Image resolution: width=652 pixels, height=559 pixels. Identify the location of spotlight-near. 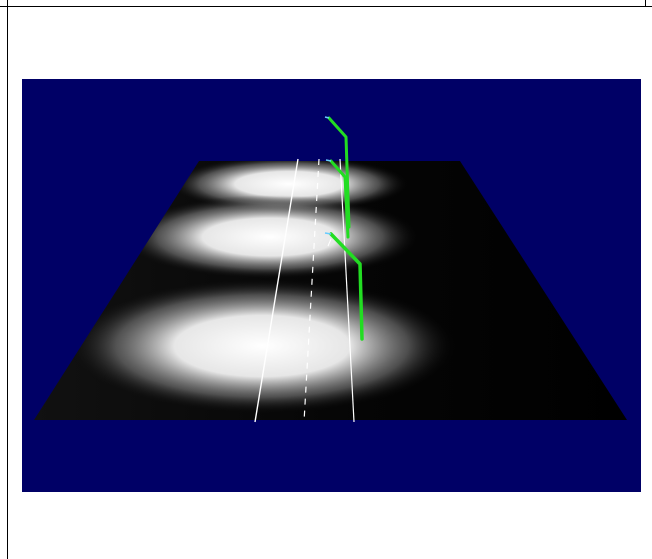
(262, 346).